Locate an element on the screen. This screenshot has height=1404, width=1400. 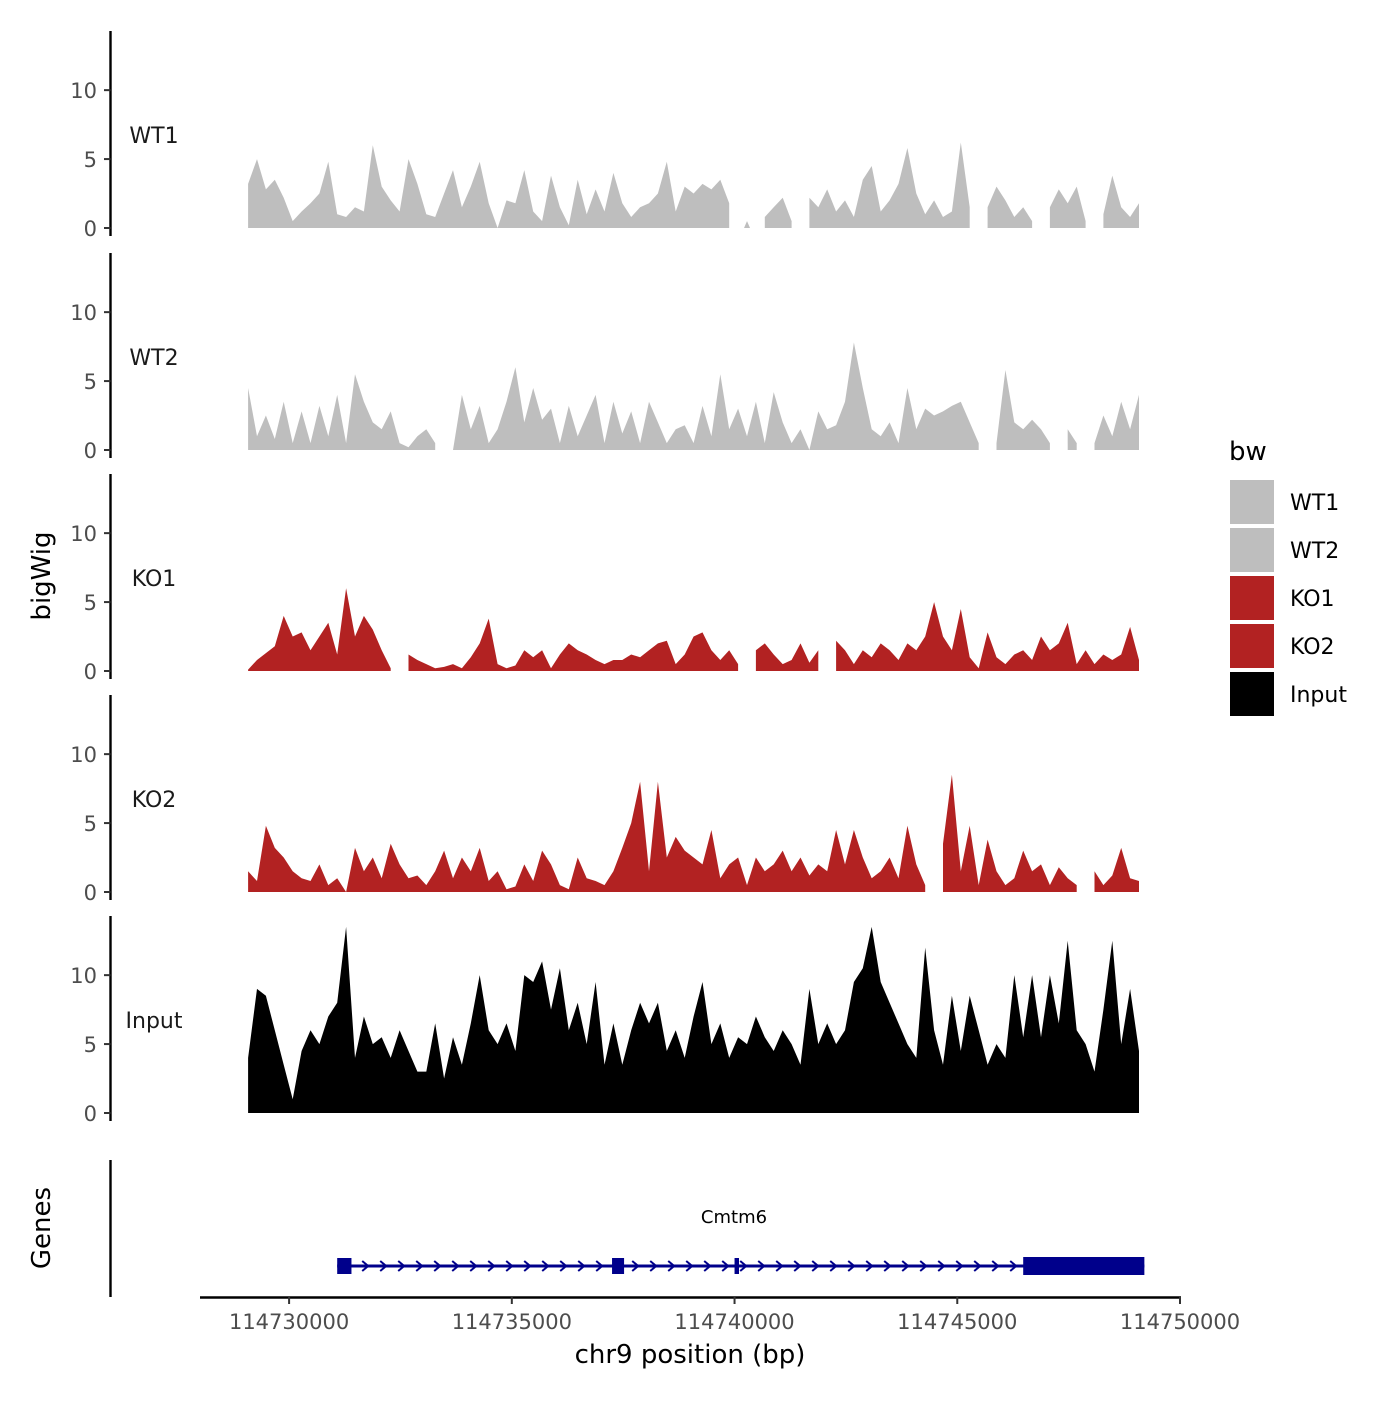
legend-key-ko1 is located at coordinates (1252, 598).